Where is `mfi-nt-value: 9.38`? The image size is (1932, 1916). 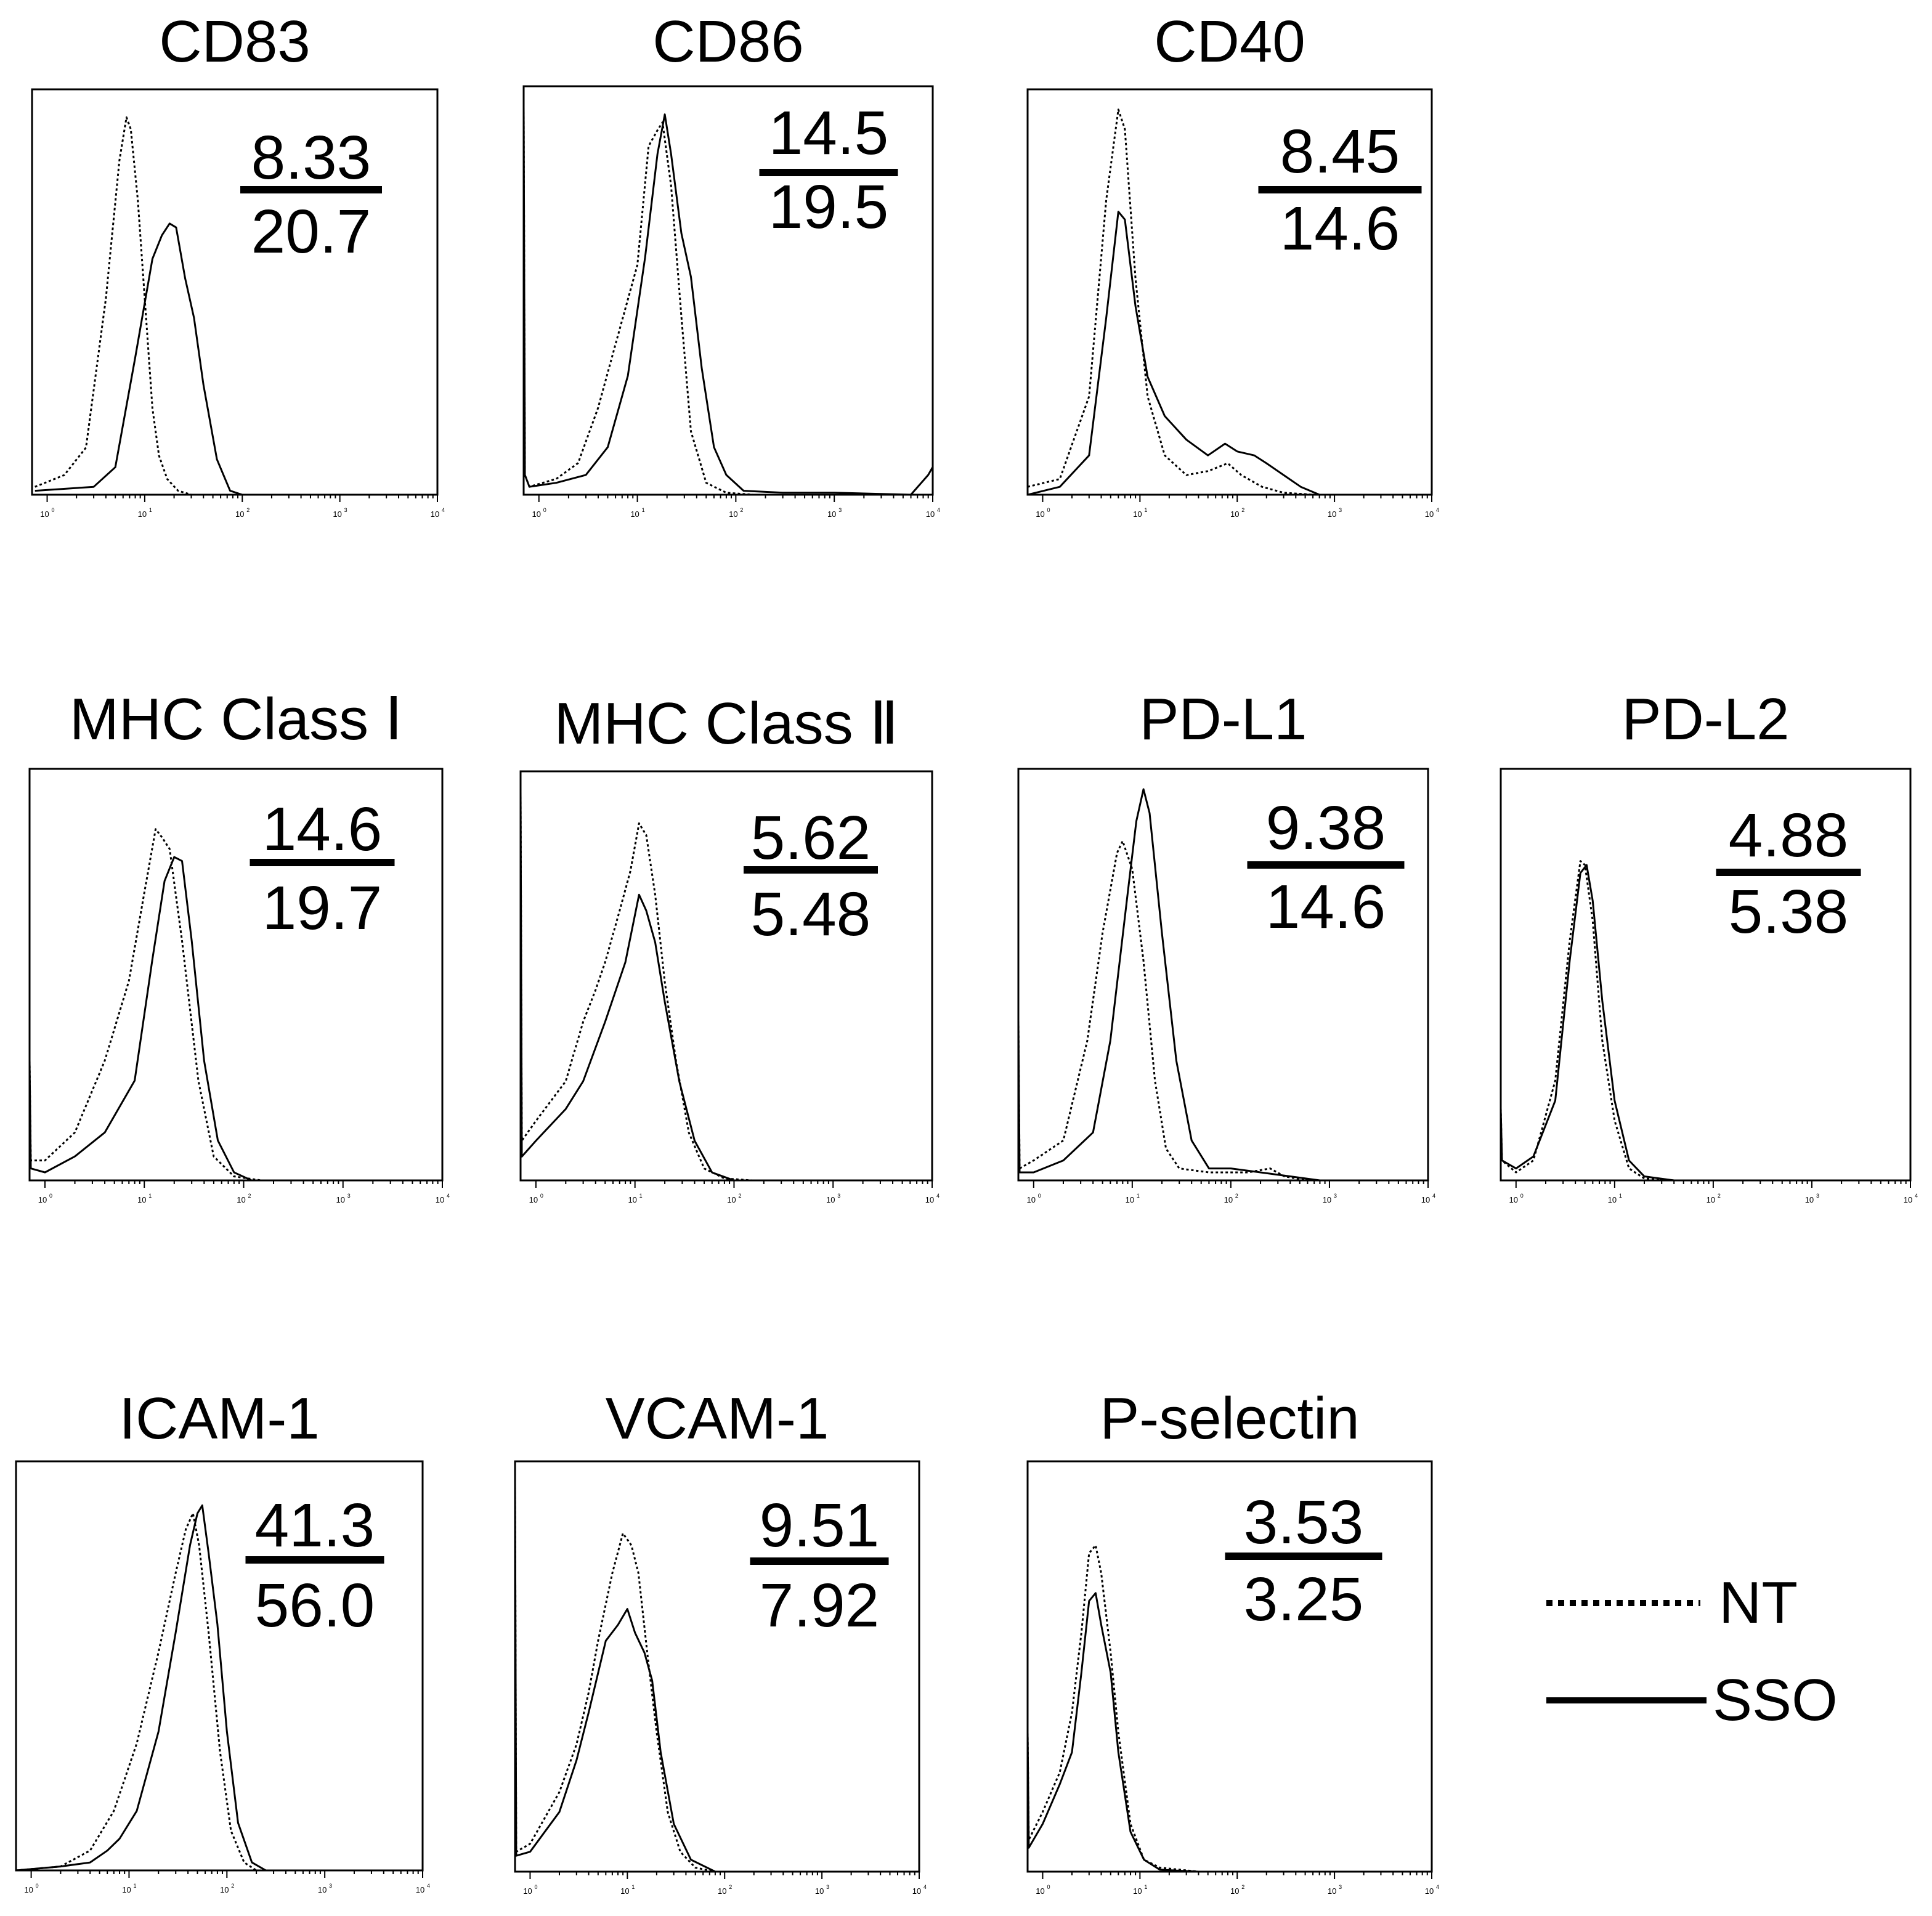
mfi-nt-value: 9.38 is located at coordinates (1326, 828).